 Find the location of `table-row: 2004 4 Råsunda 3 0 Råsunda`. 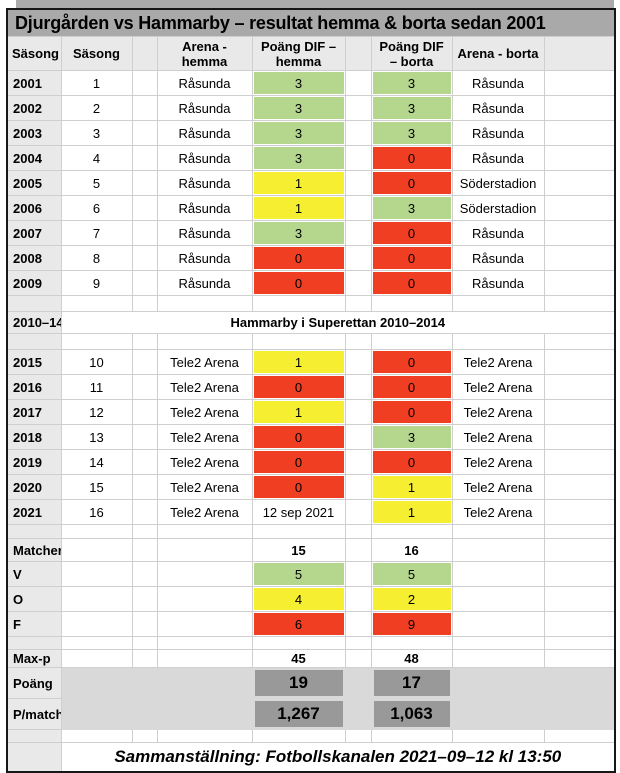

table-row: 2004 4 Råsunda 3 0 Råsunda is located at coordinates (311, 158).